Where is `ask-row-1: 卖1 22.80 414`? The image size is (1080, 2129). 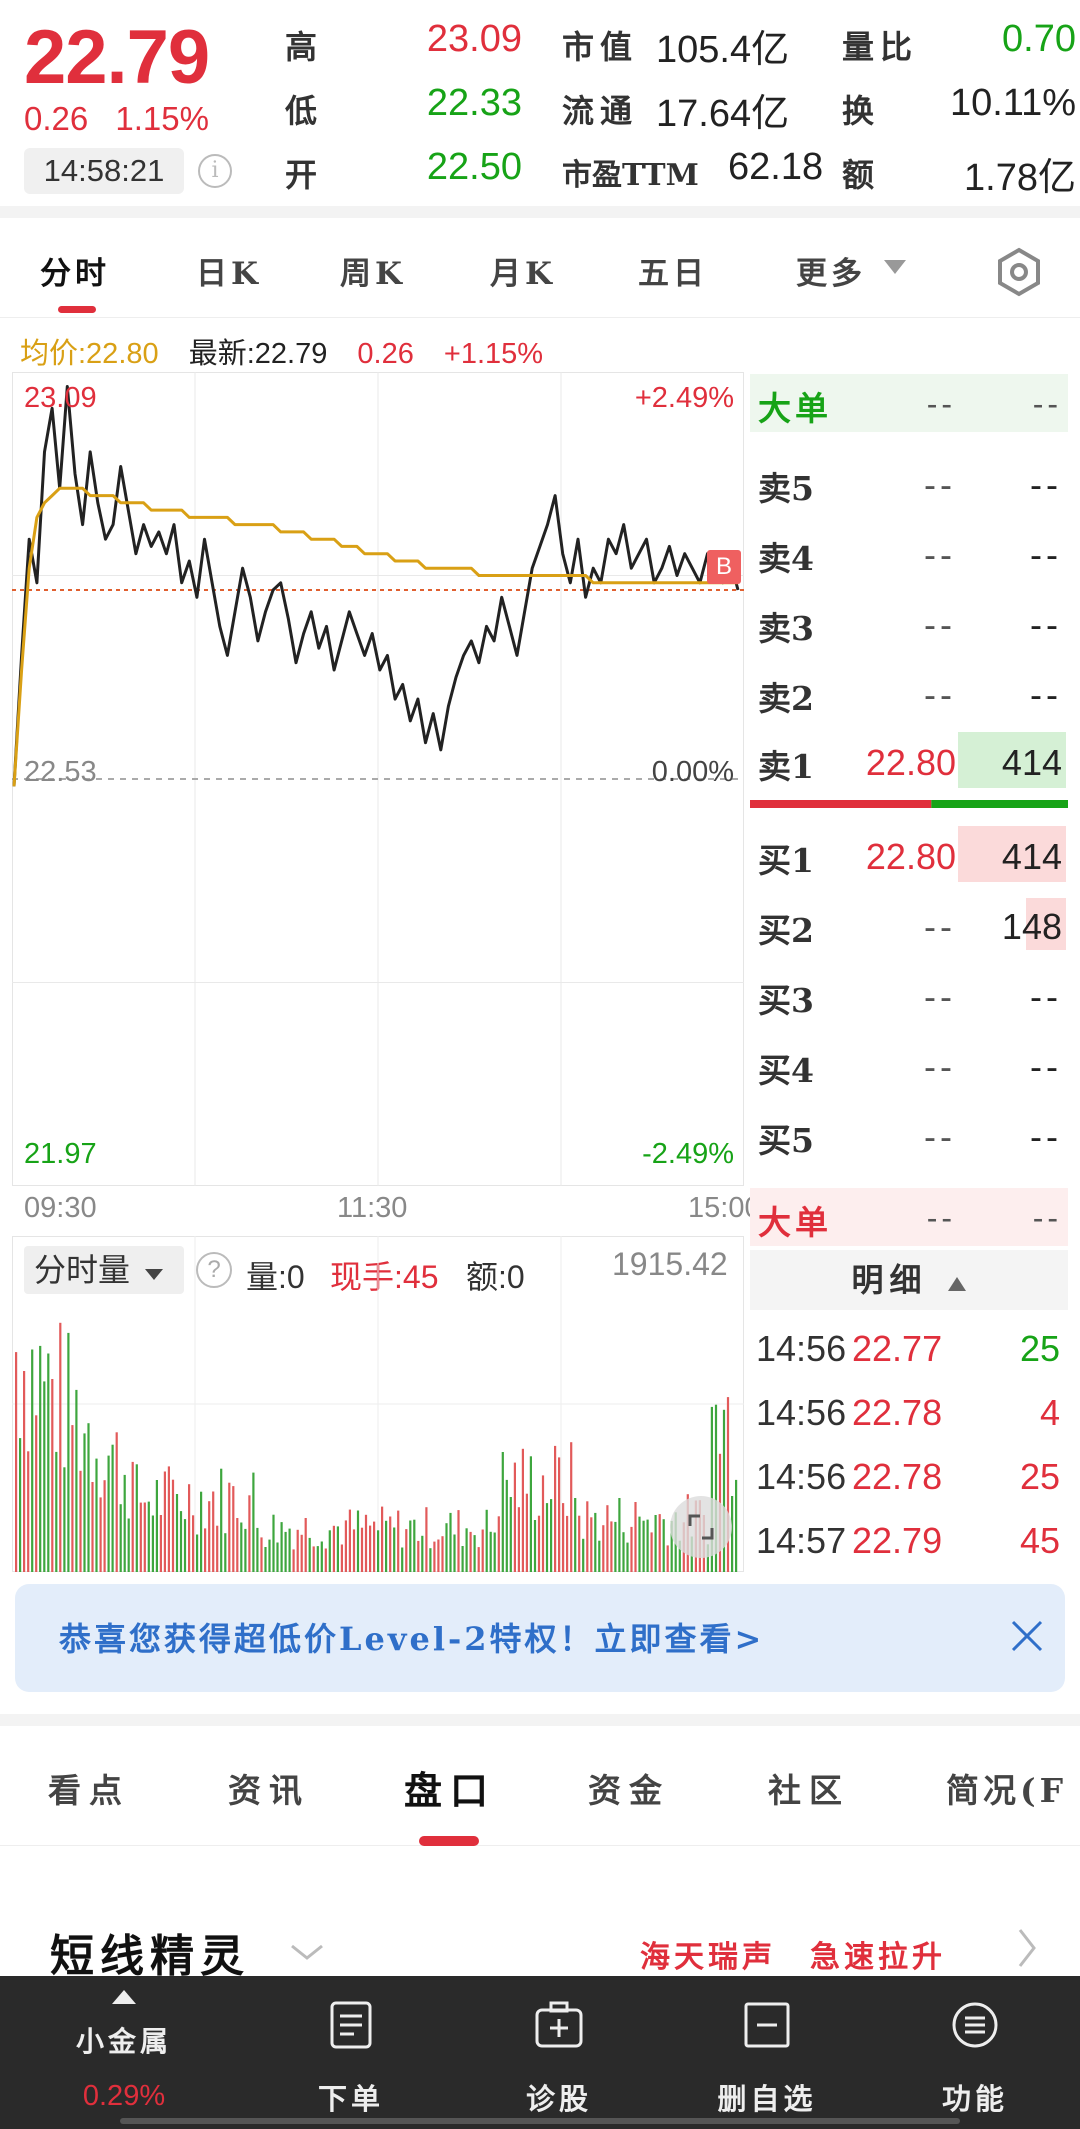
ask-row-1: 卖1 22.80 414 is located at coordinates (909, 761).